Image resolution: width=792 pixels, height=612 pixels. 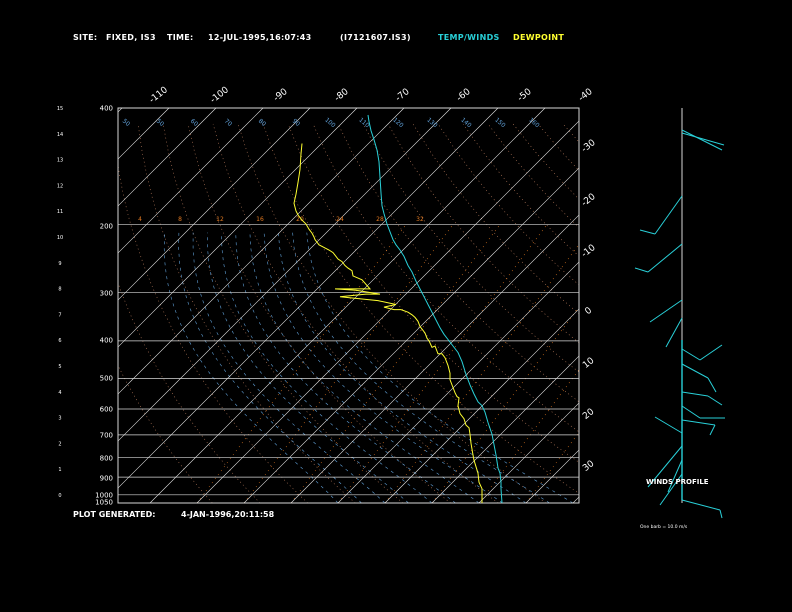 I want to click on km-label: 0, so click(x=59, y=496).